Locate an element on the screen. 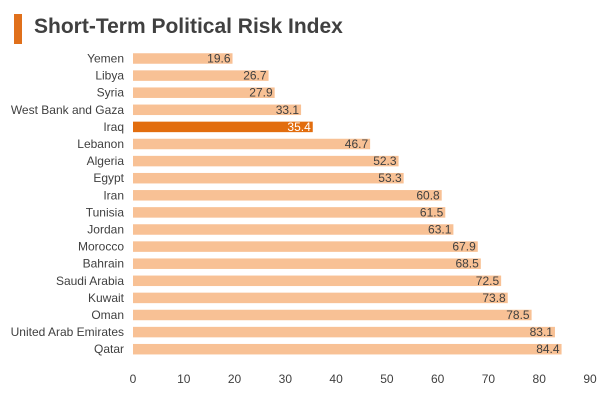 The width and height of the screenshot is (610, 400). category-label: Morocco is located at coordinates (101, 247).